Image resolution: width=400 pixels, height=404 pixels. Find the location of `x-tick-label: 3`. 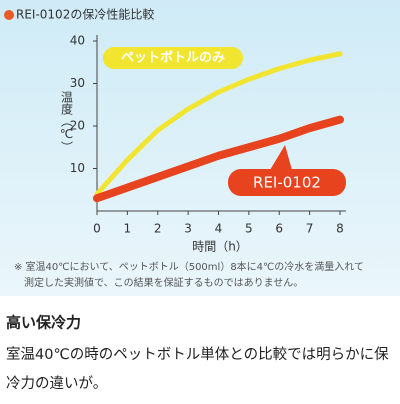

x-tick-label: 3 is located at coordinates (188, 229).